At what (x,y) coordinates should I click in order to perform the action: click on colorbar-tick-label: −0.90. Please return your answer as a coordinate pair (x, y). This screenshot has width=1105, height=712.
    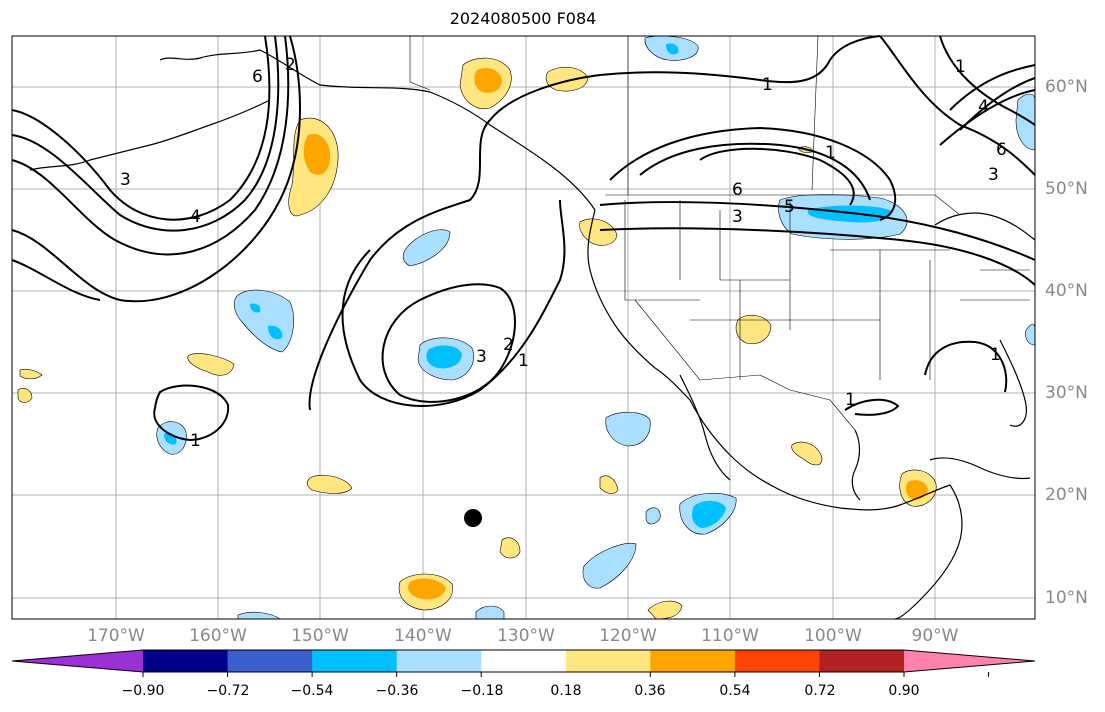
    Looking at the image, I should click on (143, 691).